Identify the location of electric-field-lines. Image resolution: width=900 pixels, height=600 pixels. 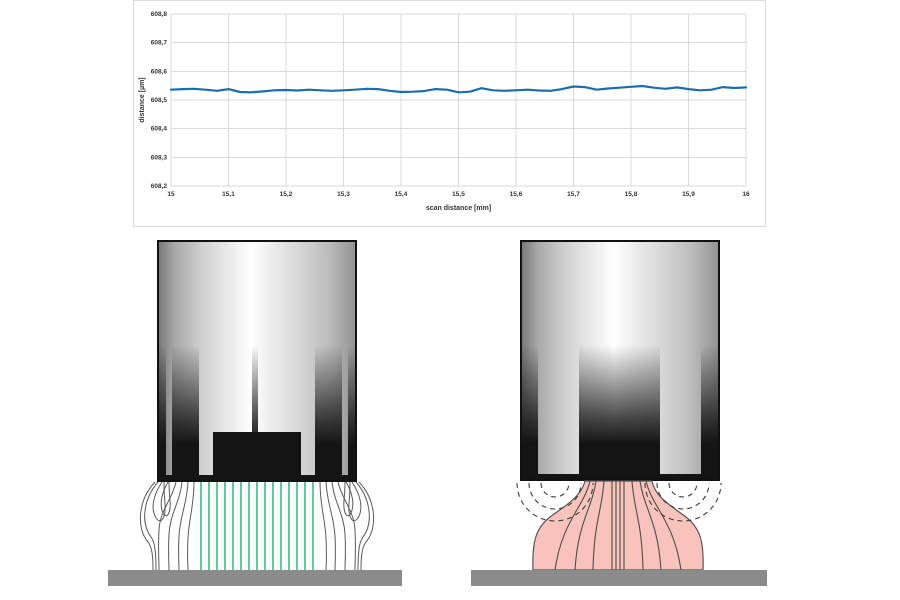
(257, 526).